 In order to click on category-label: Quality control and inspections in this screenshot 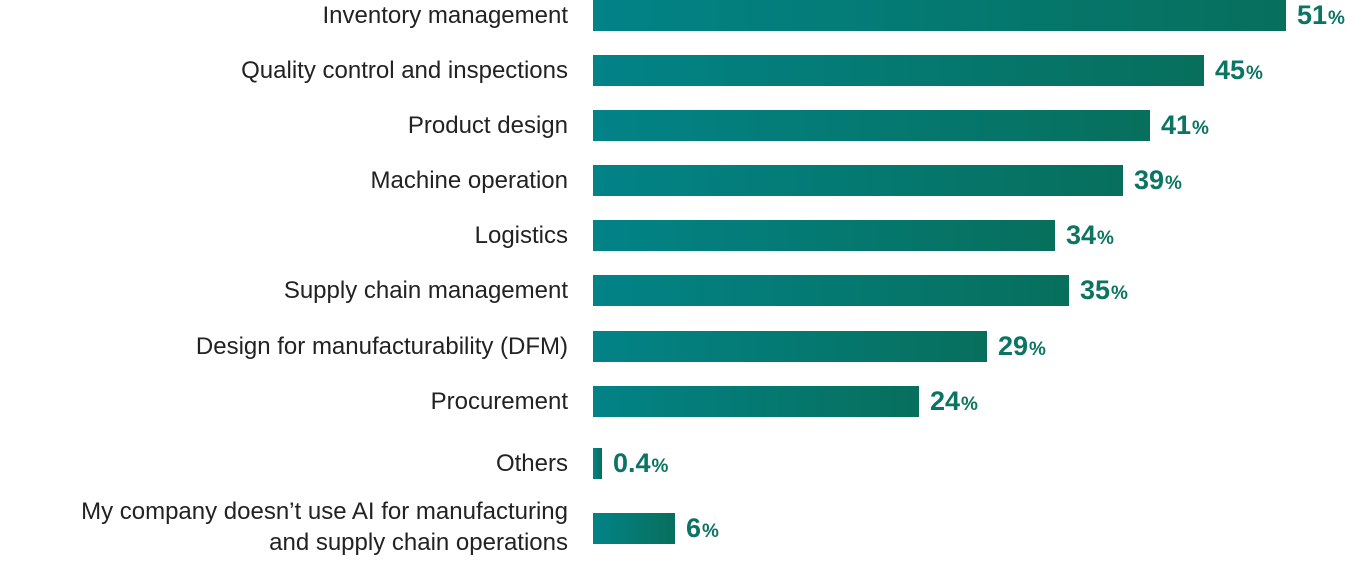, I will do `click(404, 70)`.